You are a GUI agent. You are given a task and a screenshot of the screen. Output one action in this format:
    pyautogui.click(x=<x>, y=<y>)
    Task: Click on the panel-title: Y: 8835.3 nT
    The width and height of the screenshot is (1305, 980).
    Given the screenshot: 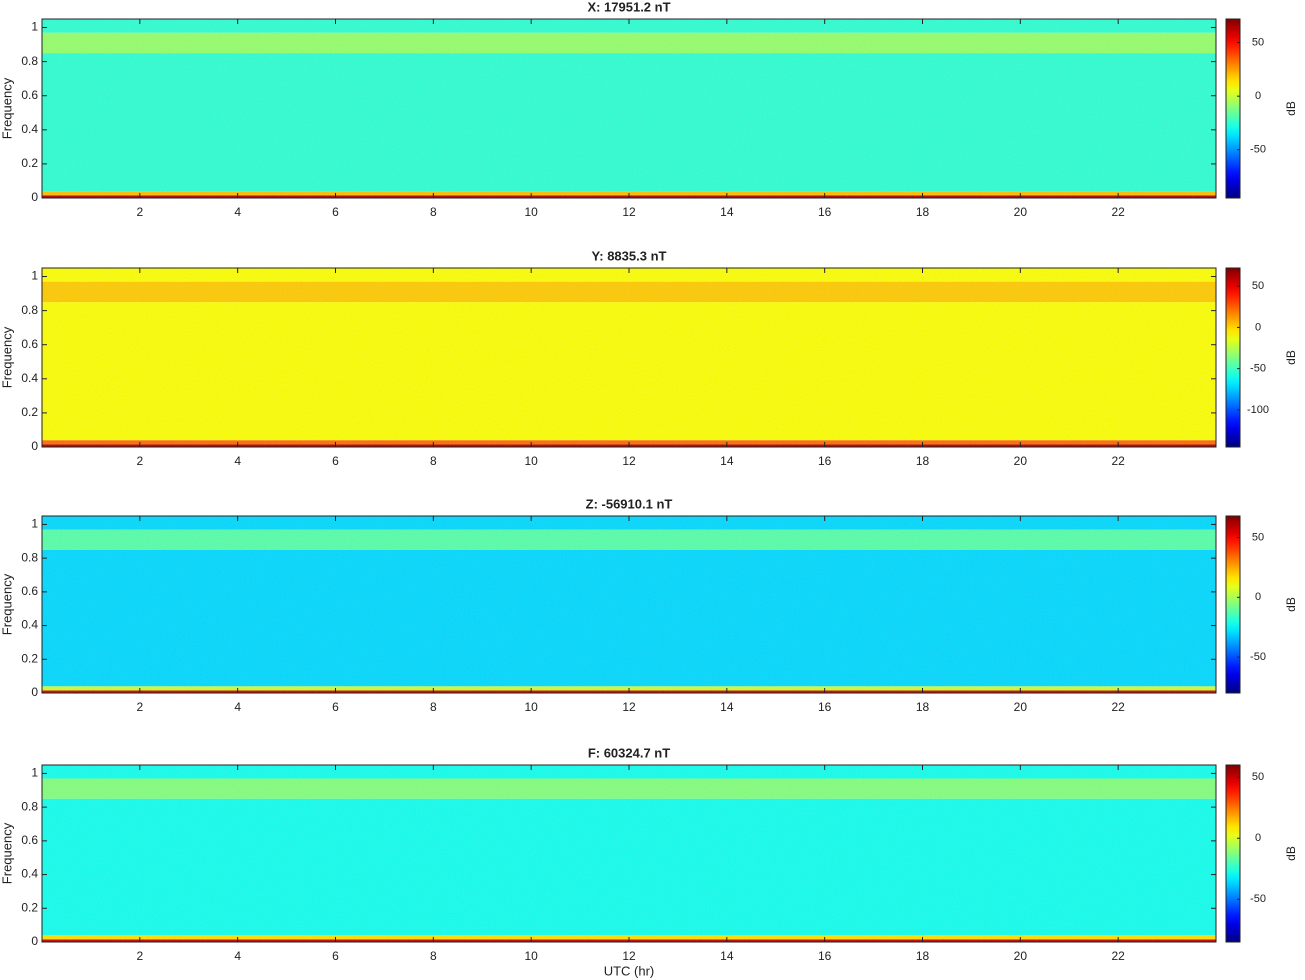 What is the action you would take?
    pyautogui.click(x=629, y=255)
    